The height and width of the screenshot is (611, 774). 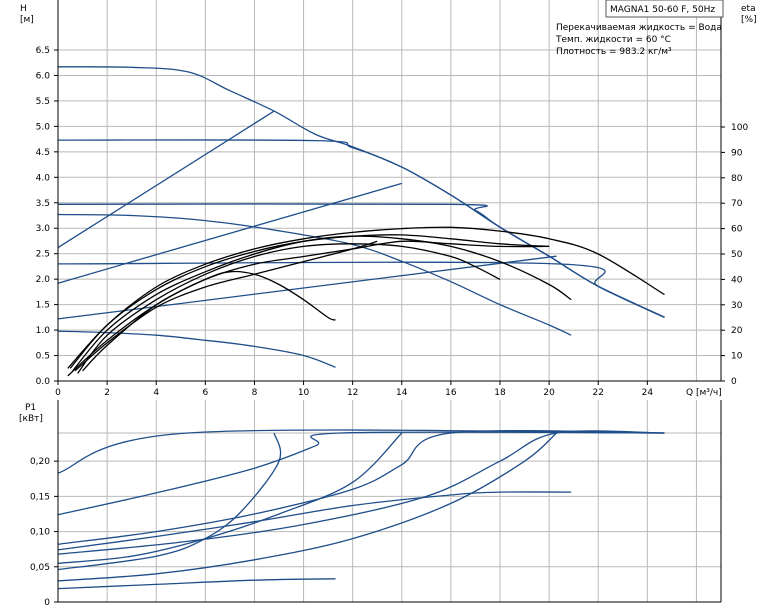 What do you see at coordinates (737, 153) in the screenshot?
I see `eta-tick-label: 90` at bounding box center [737, 153].